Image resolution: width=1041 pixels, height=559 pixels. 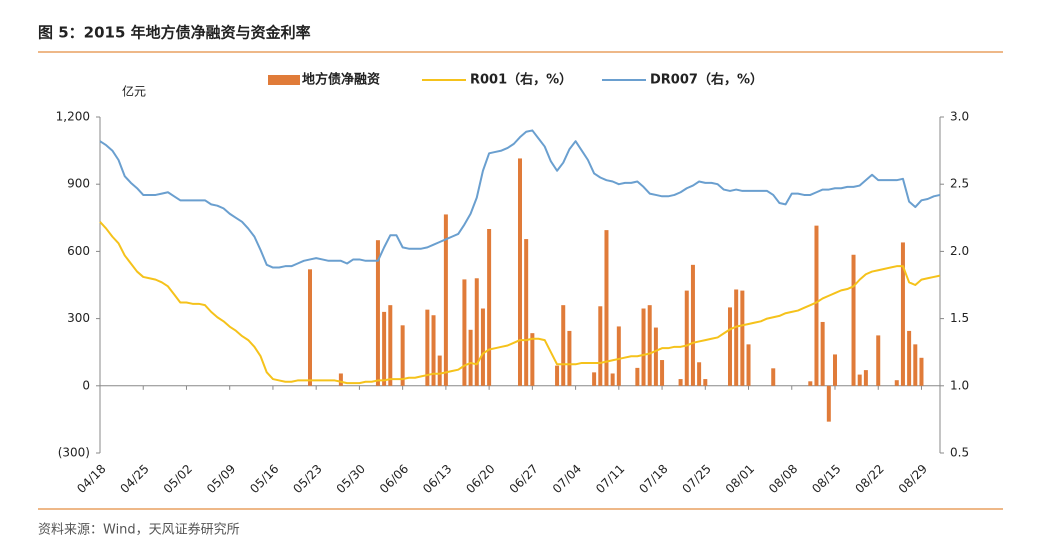 What do you see at coordinates (959, 453) in the screenshot?
I see `y2-tick-label: 0.5` at bounding box center [959, 453].